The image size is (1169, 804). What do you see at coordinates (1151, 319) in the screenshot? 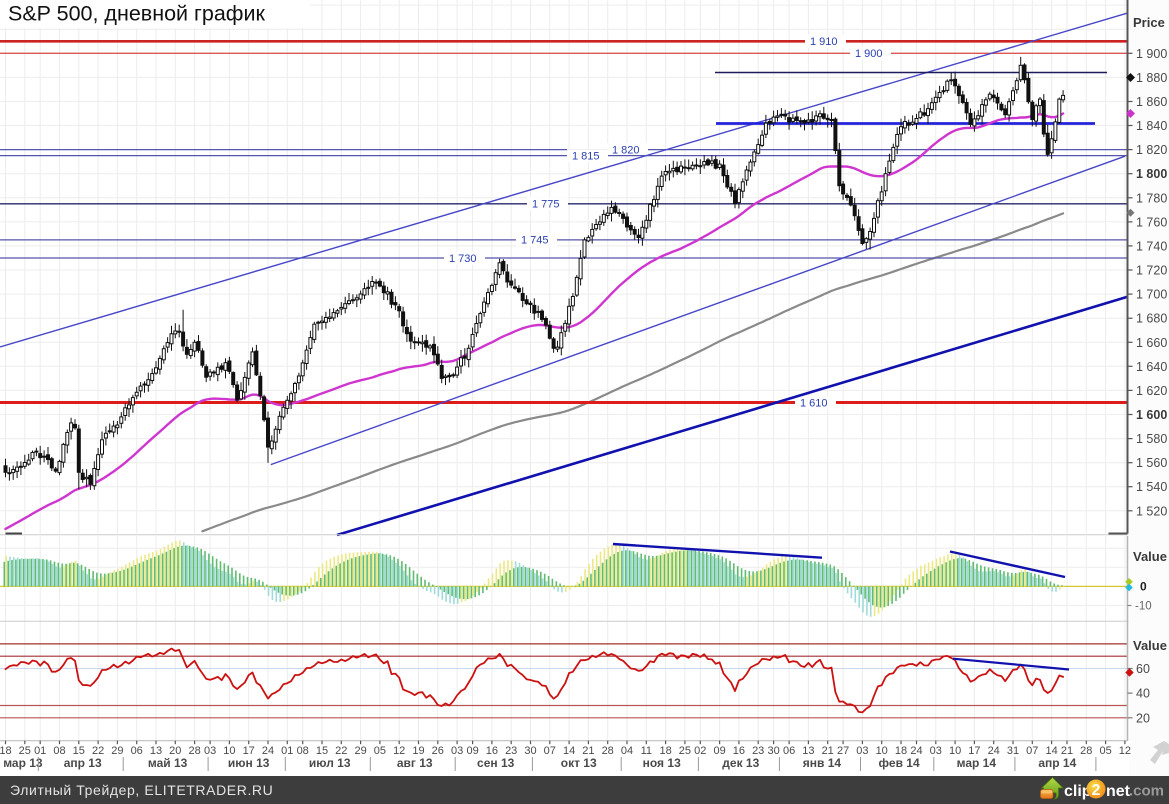
I see `svg-text: 1 680` at bounding box center [1151, 319].